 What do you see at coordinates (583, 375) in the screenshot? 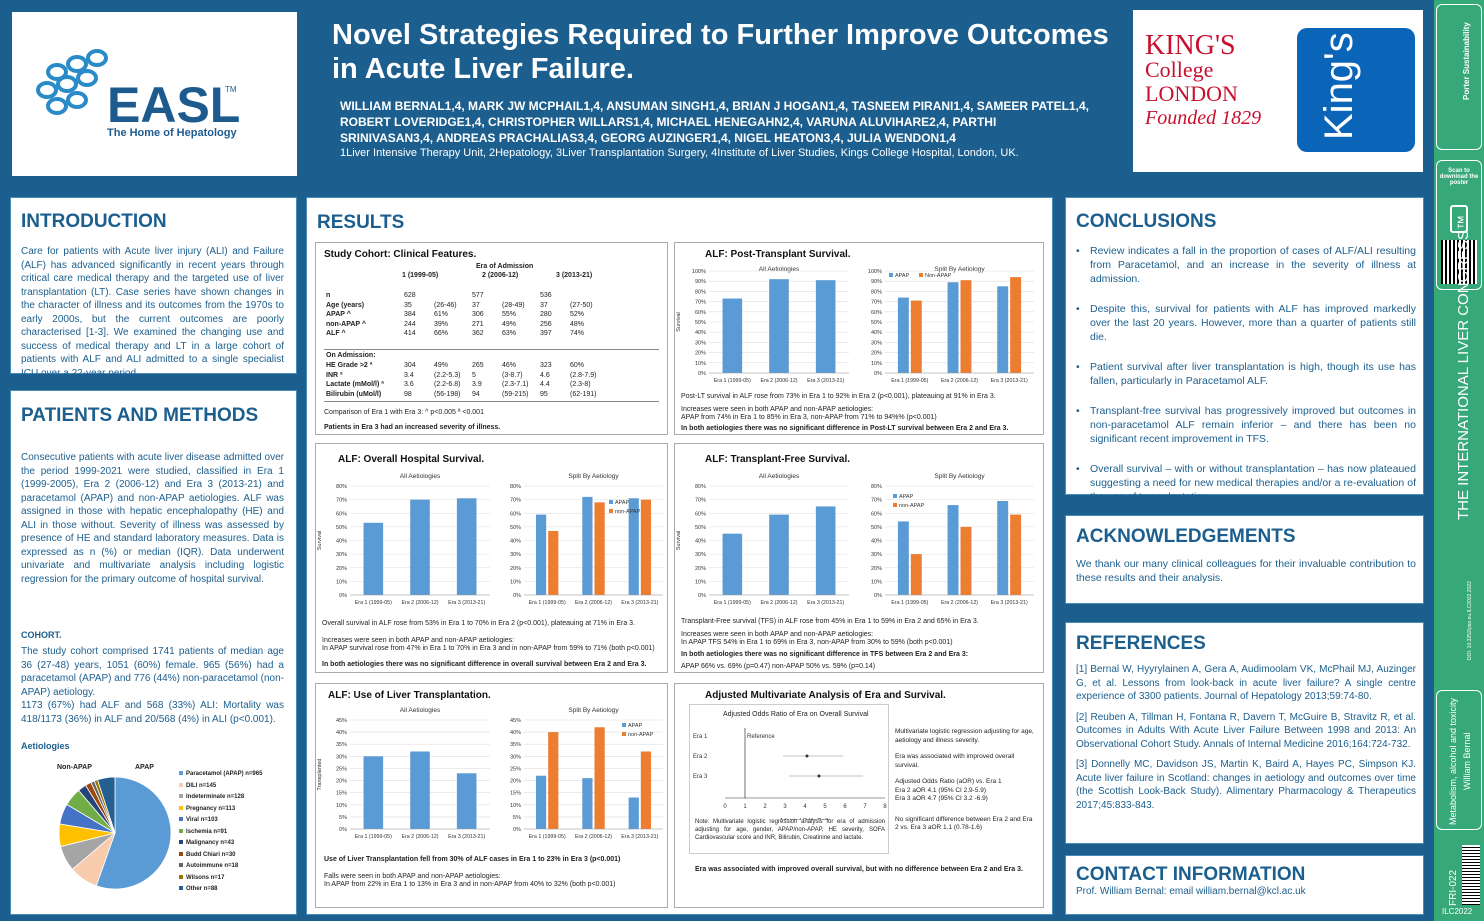
I see `table-cell: (2.8-7.9)` at bounding box center [583, 375].